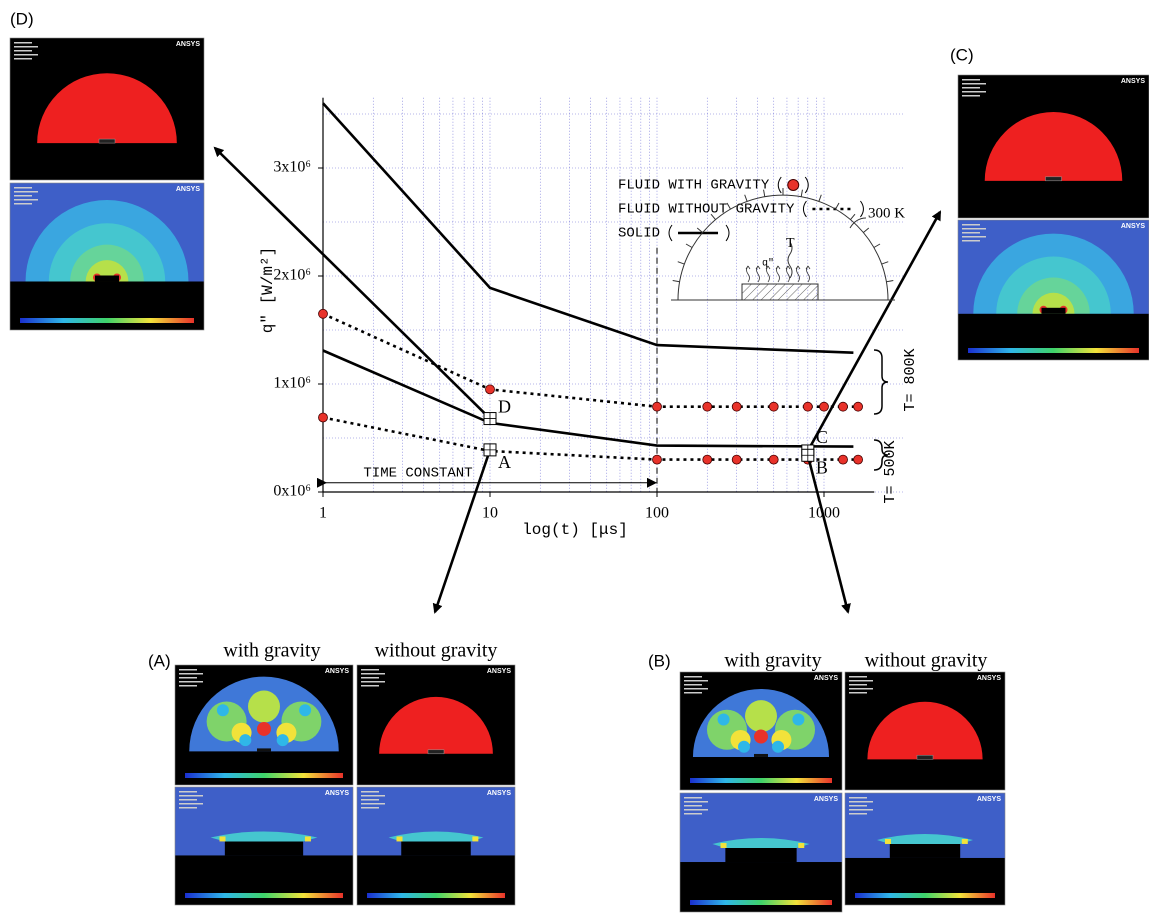 The height and width of the screenshot is (915, 1149). I want to click on marker-label: D, so click(504, 407).